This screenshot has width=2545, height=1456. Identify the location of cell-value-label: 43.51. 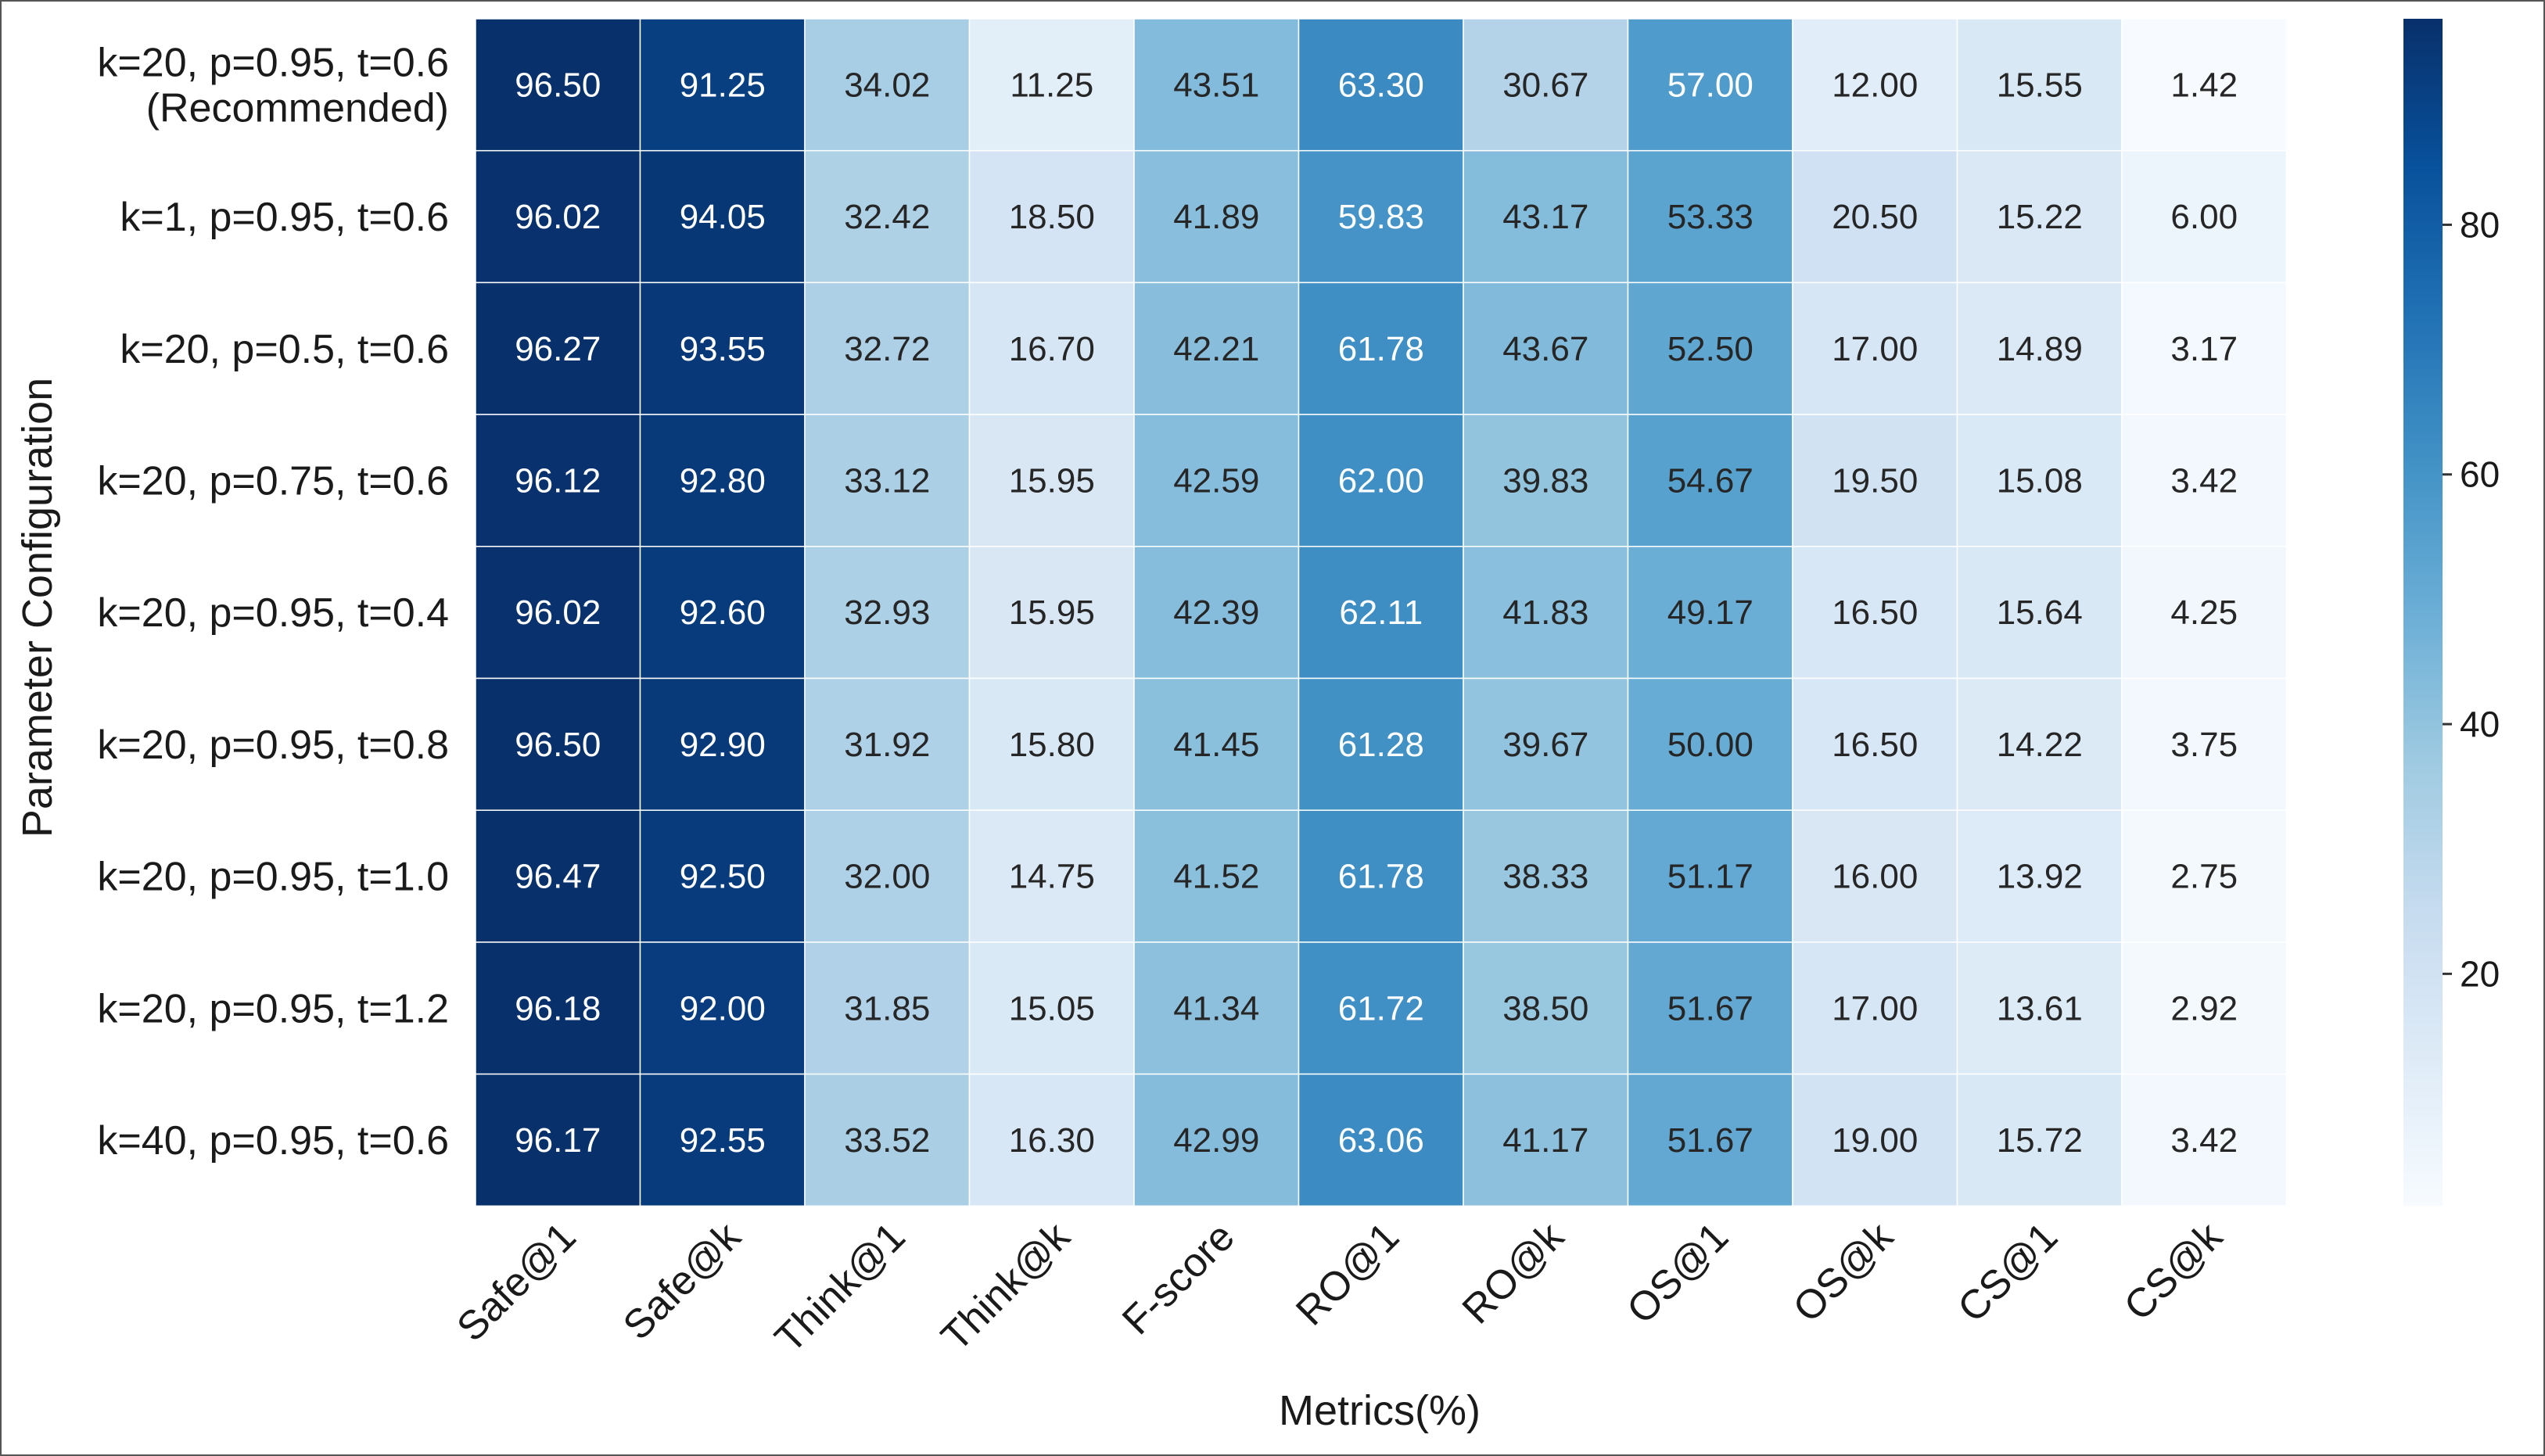
(1216, 85).